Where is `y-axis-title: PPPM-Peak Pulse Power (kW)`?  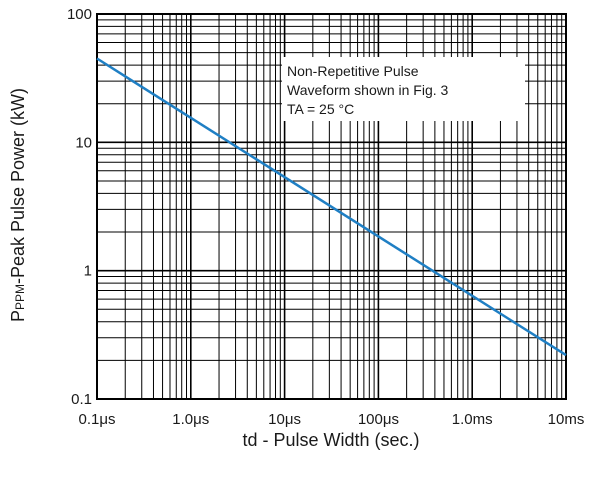 y-axis-title: PPPM-Peak Pulse Power (kW) is located at coordinates (18, 205).